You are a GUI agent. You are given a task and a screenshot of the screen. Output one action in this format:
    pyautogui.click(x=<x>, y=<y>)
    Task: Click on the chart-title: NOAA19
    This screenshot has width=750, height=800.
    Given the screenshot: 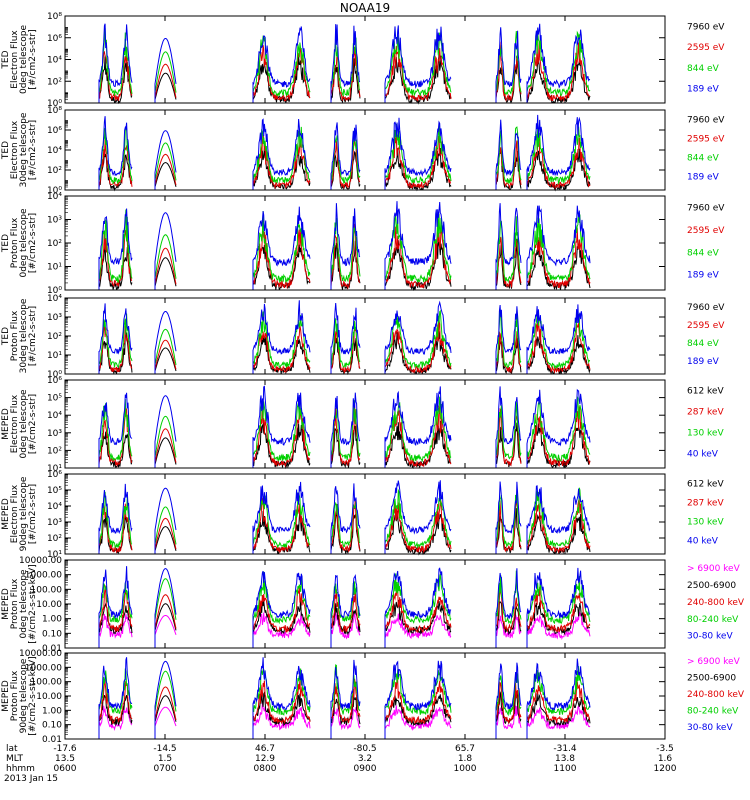 What is the action you would take?
    pyautogui.click(x=365, y=8)
    